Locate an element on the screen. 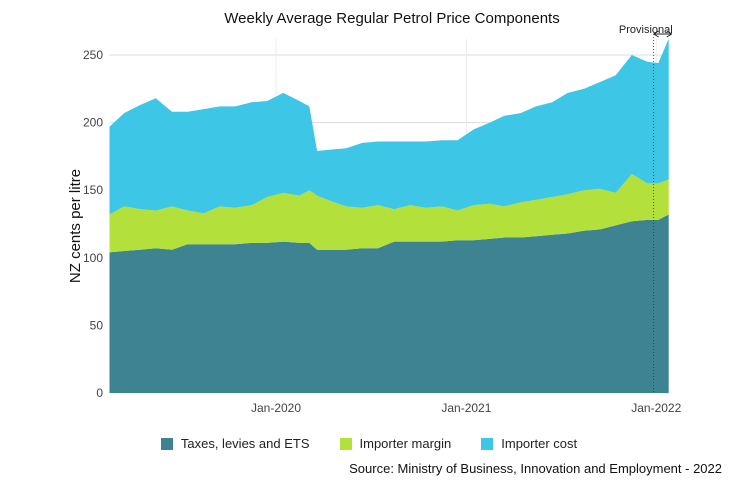 This screenshot has height=489, width=738. y-tick-label: 50 is located at coordinates (97, 325).